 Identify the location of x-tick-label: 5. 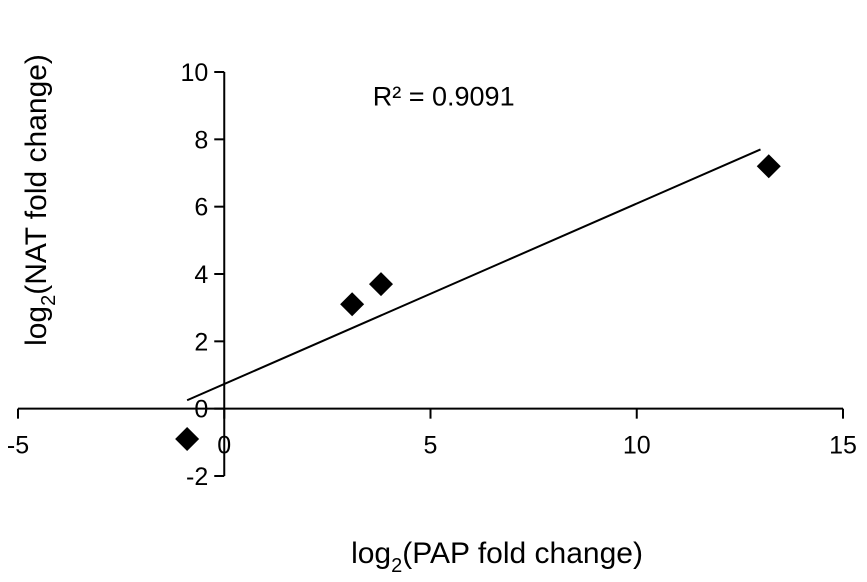
(431, 446).